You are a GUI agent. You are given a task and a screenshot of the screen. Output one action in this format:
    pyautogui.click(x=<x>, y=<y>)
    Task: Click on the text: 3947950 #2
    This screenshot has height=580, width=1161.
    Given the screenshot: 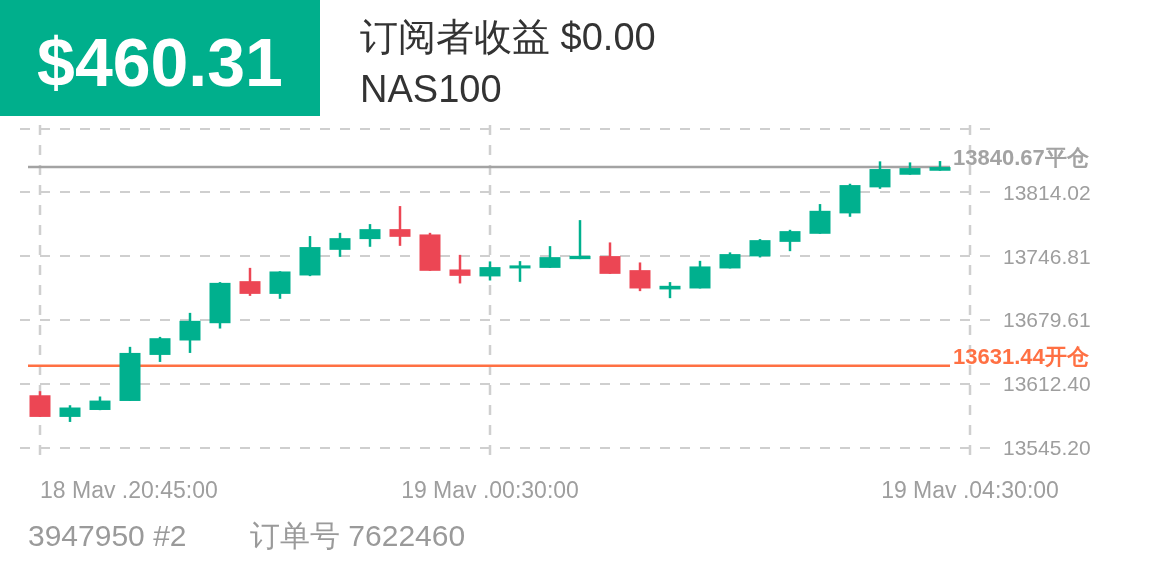 What is the action you would take?
    pyautogui.click(x=107, y=535)
    